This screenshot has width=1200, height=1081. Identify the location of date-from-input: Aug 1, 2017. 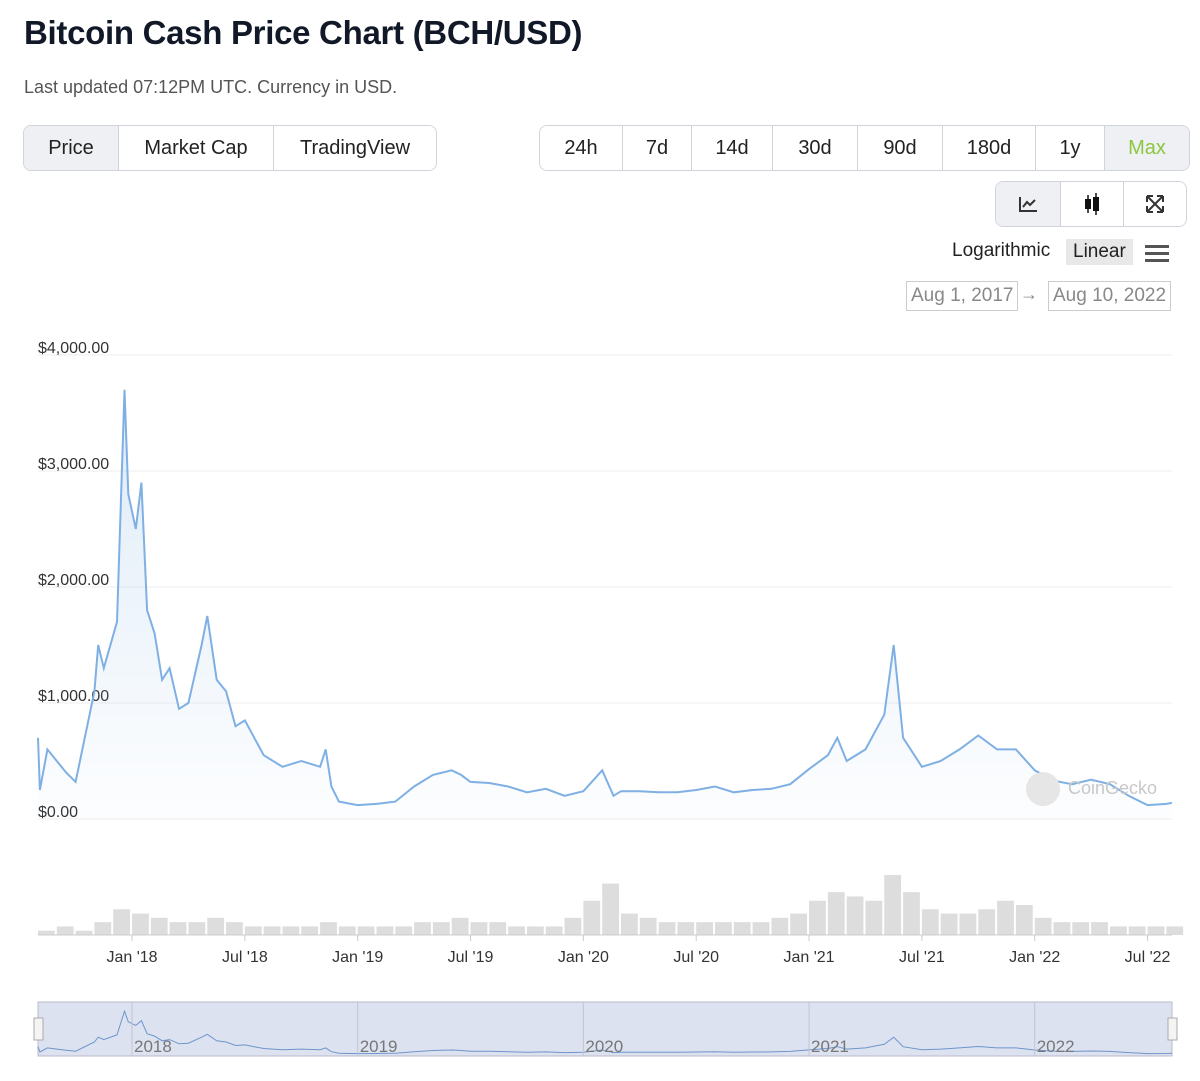
(962, 296).